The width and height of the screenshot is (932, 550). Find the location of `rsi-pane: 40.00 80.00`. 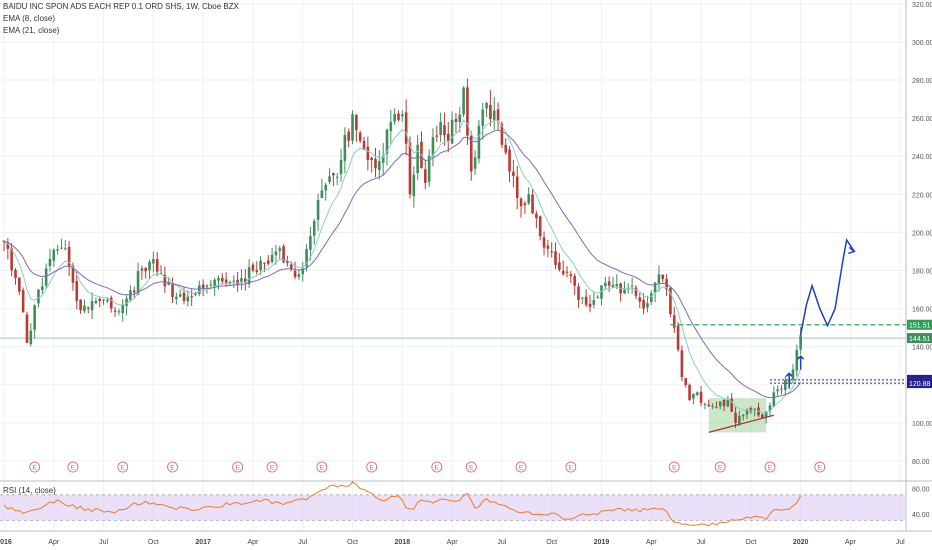

rsi-pane: 40.00 80.00 is located at coordinates (465, 504).